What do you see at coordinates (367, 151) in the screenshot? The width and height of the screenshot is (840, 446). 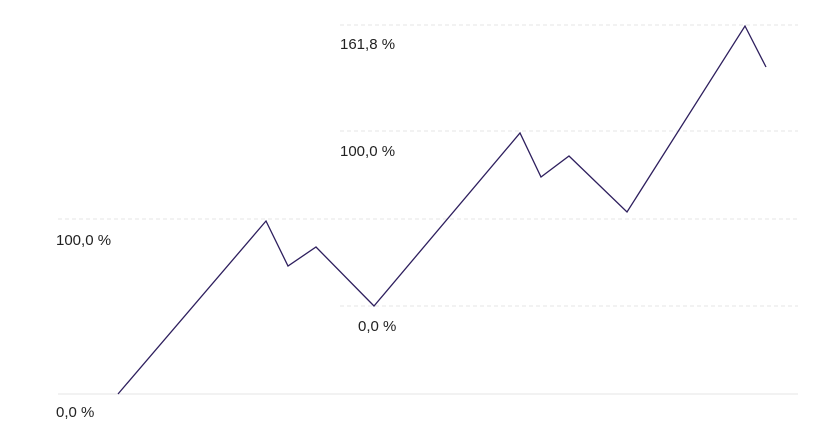 I see `level-label-fib2-100: 100,0 %` at bounding box center [367, 151].